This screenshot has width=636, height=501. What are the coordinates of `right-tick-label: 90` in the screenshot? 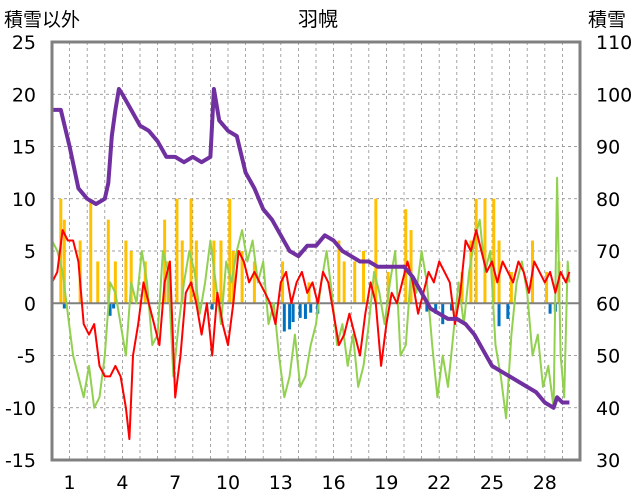 It's located at (608, 148).